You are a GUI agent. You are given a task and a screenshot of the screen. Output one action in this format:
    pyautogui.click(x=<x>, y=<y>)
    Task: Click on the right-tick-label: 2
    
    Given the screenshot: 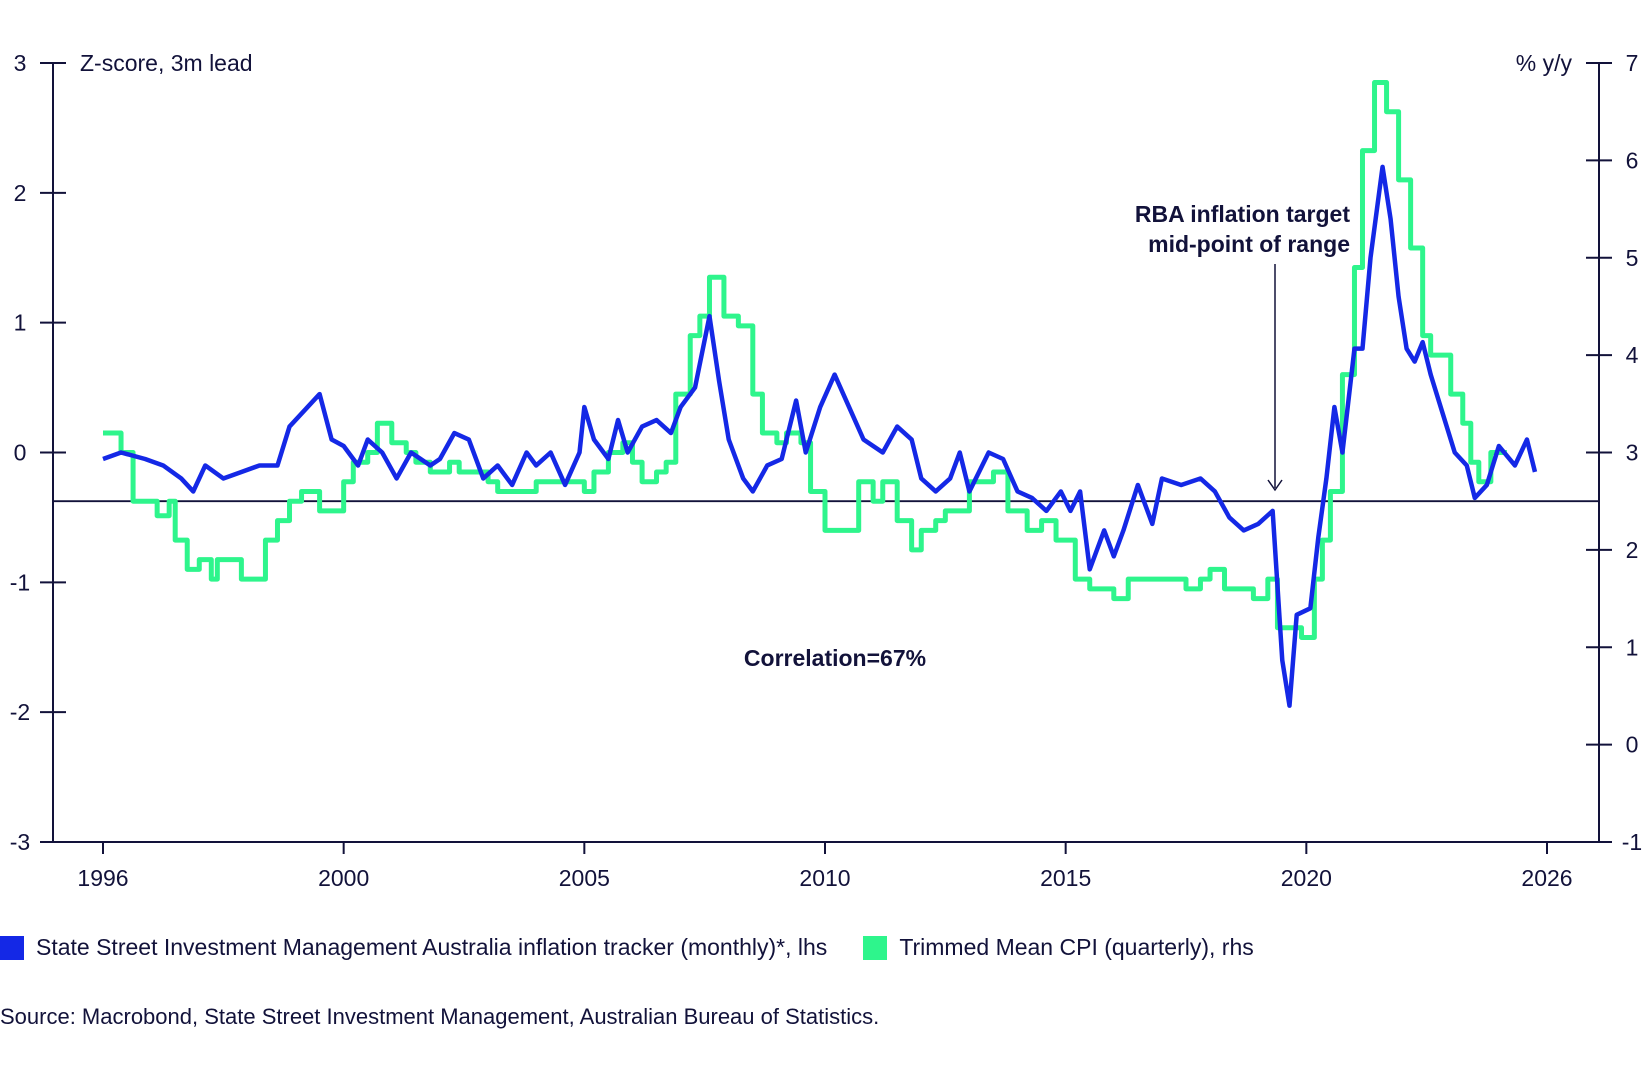 What is the action you would take?
    pyautogui.click(x=1632, y=550)
    